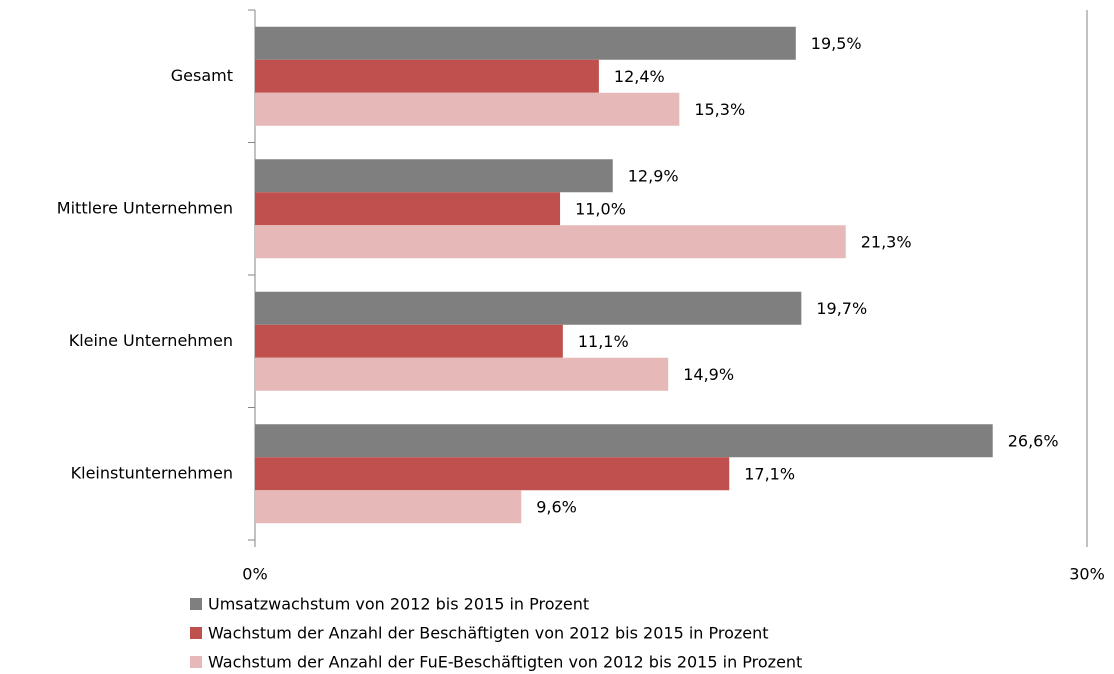  Describe the element at coordinates (603, 341) in the screenshot. I see `value-label: 11,1%` at that location.